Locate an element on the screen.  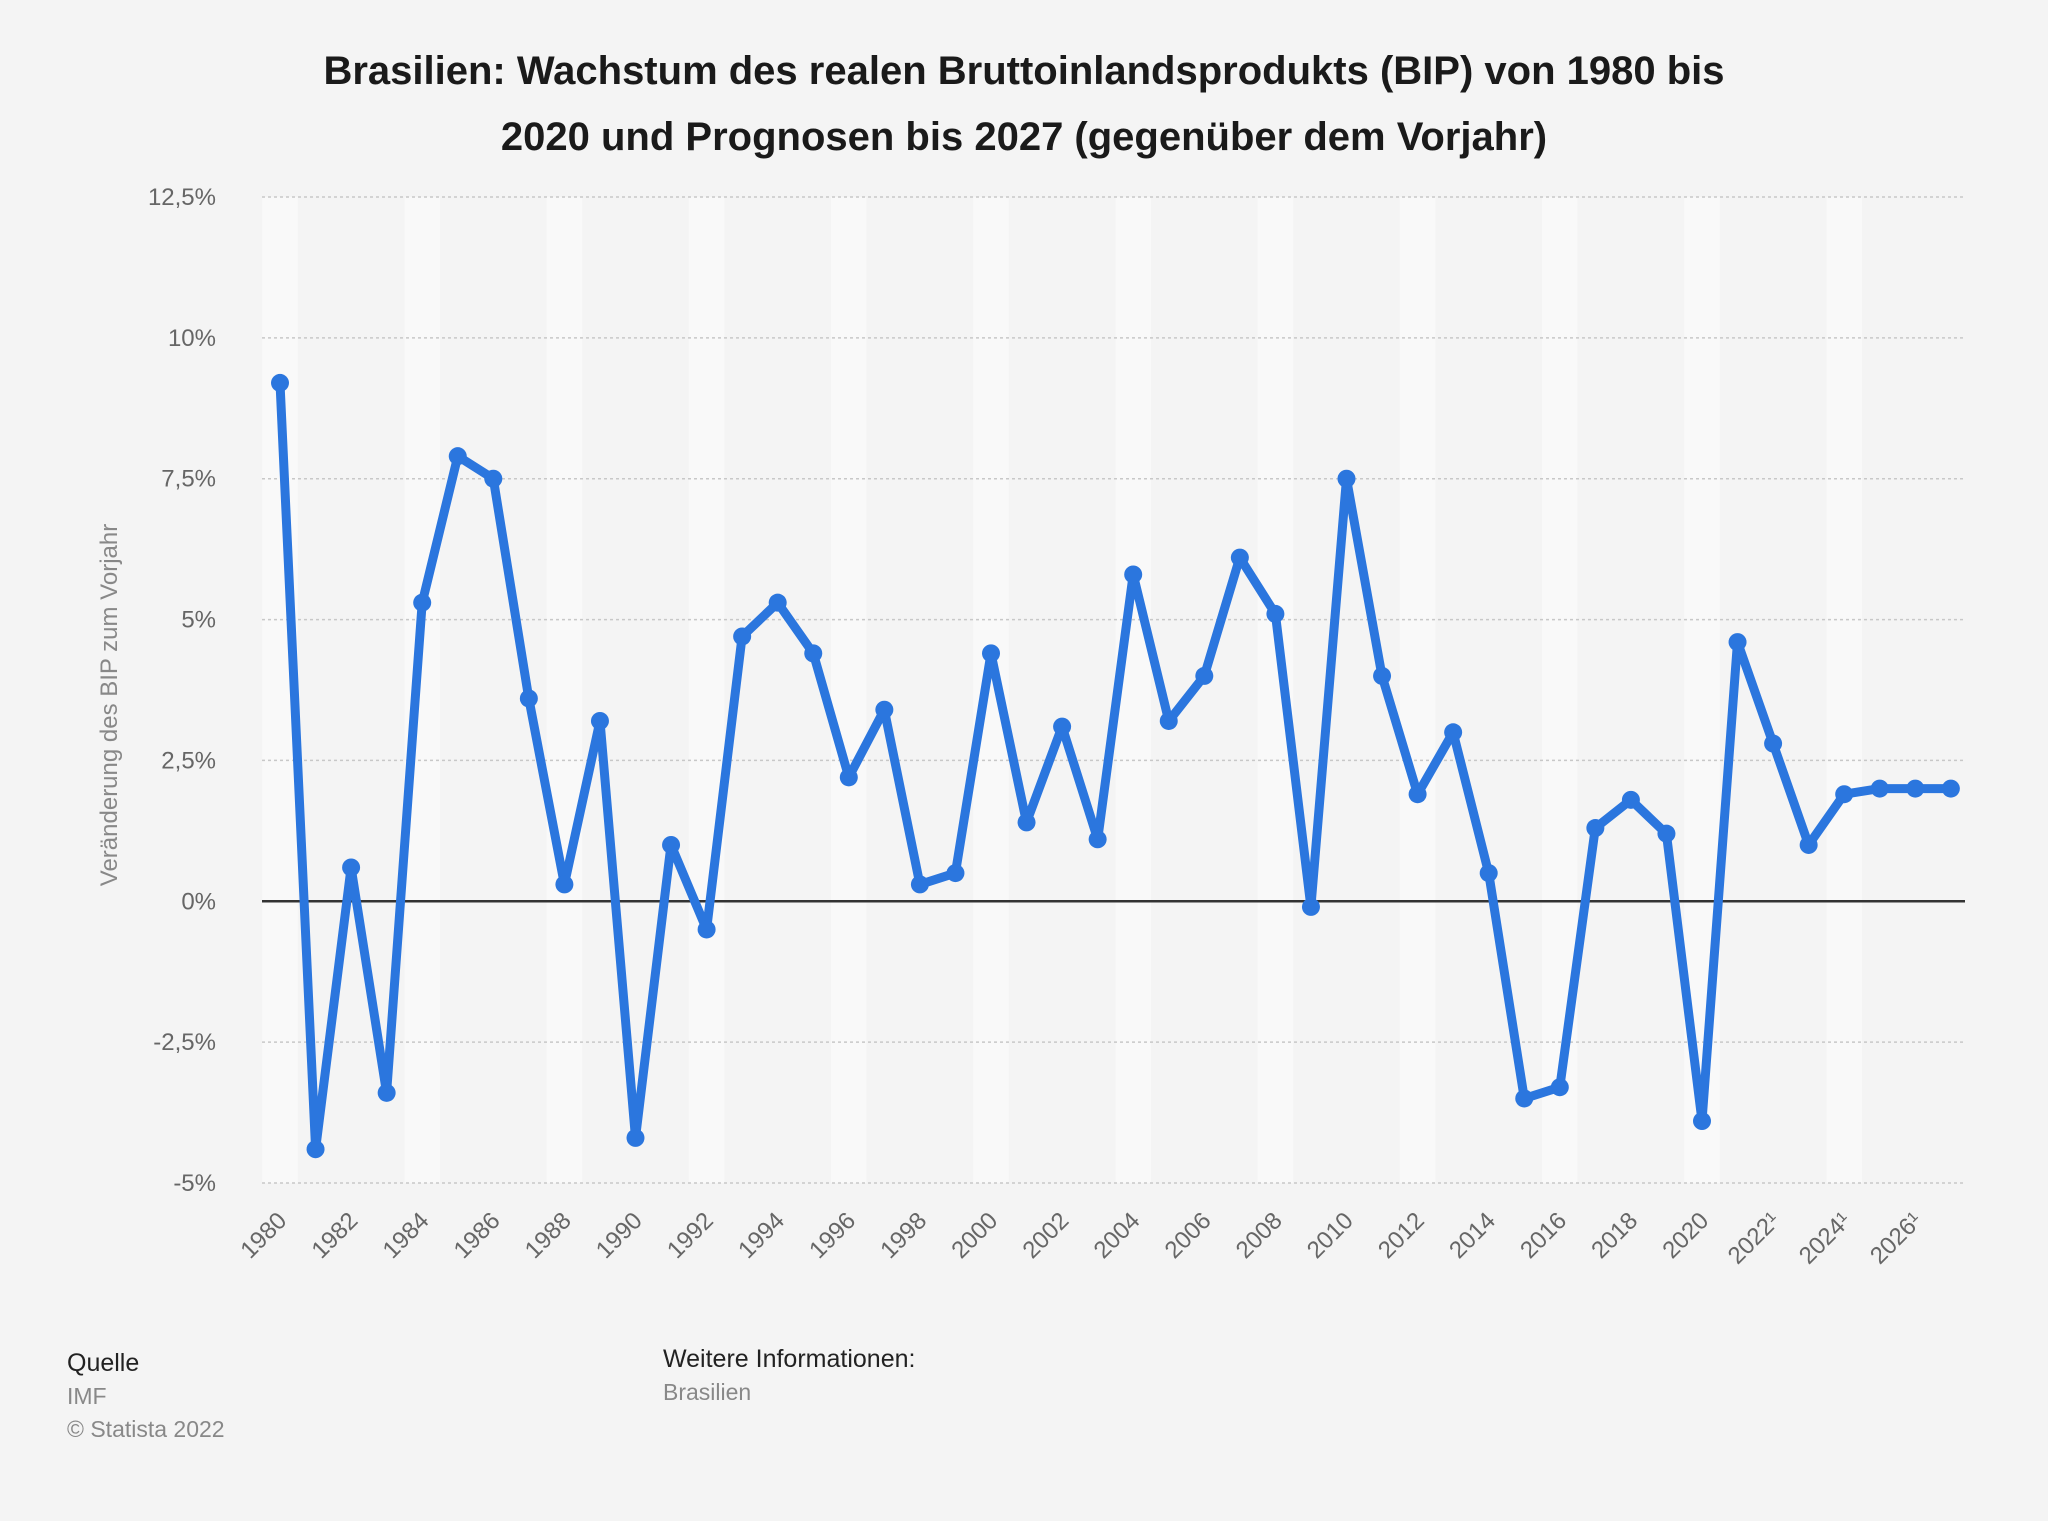
y-tick-label: 5% is located at coordinates (198, 620).